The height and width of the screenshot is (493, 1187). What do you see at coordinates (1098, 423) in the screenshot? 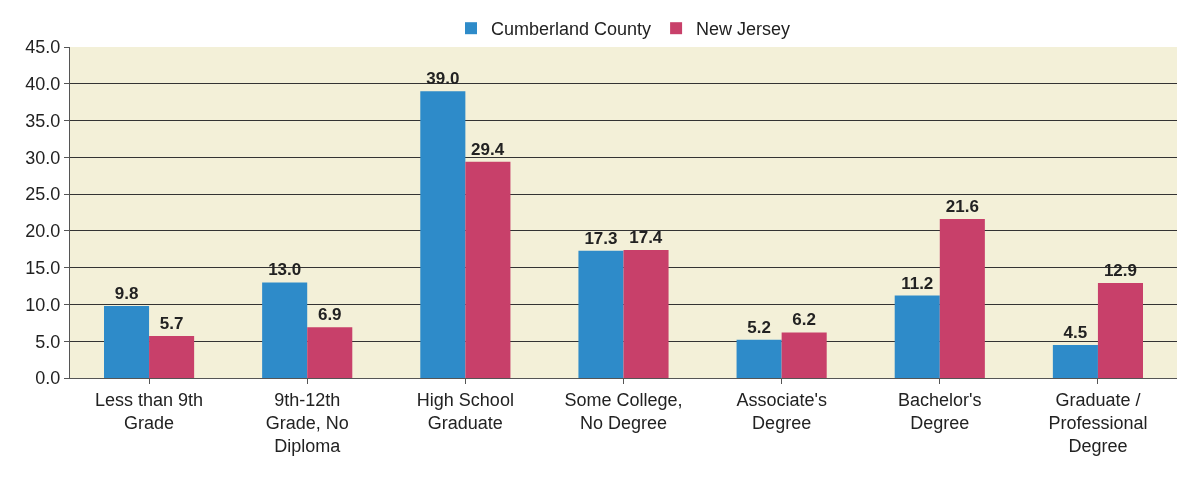
I see `x-tick-label: Graduate / Professional Degree` at bounding box center [1098, 423].